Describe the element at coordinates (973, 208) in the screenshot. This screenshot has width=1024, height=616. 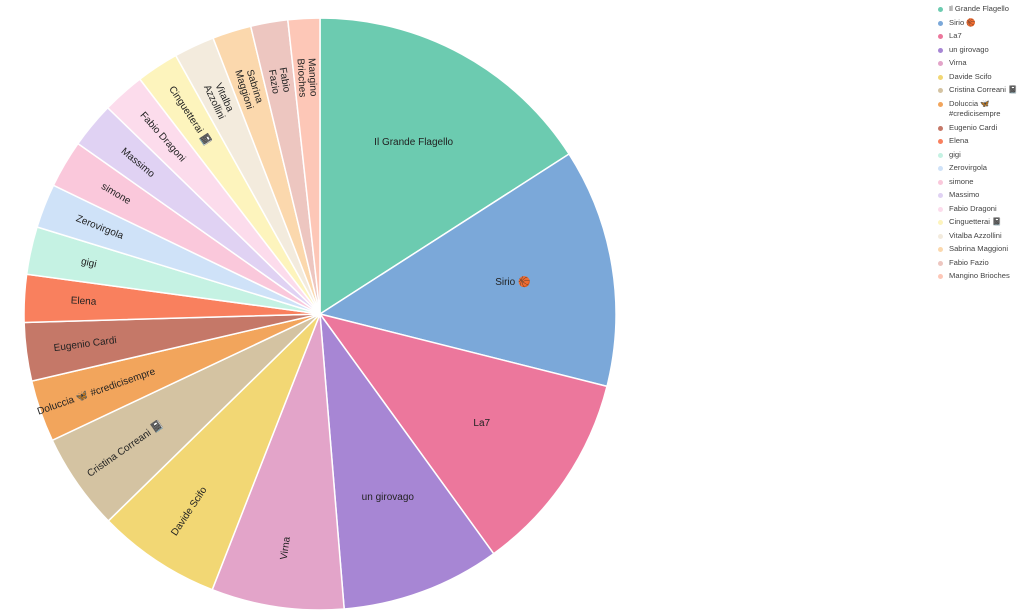
I see `legend-label: Fabio Dragoni` at that location.